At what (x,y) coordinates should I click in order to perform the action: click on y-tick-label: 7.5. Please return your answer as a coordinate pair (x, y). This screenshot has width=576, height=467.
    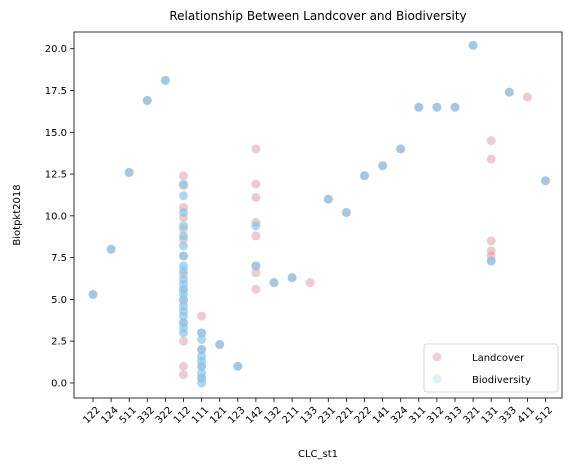
    Looking at the image, I should click on (59, 258).